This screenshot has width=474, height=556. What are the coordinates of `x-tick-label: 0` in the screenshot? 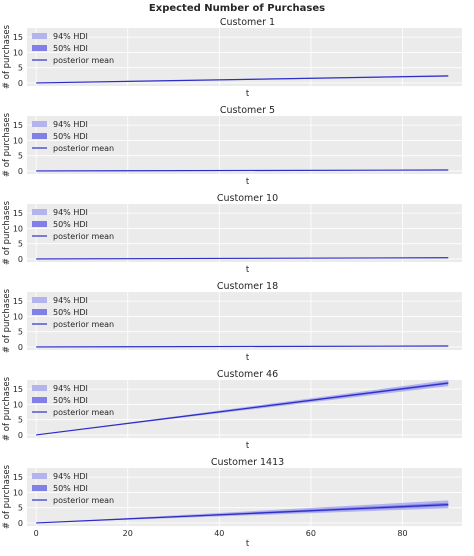 It's located at (36, 533).